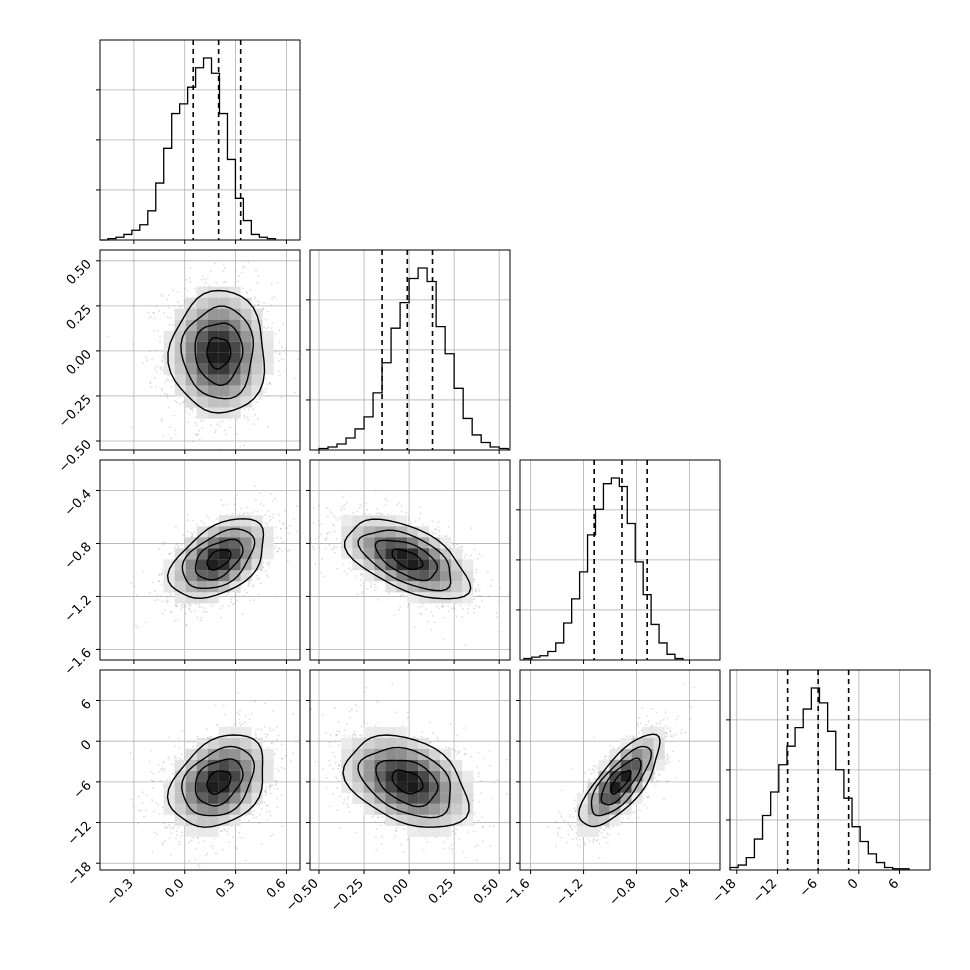  Describe the element at coordinates (214, 557) in the screenshot. I see `panel-content` at that location.